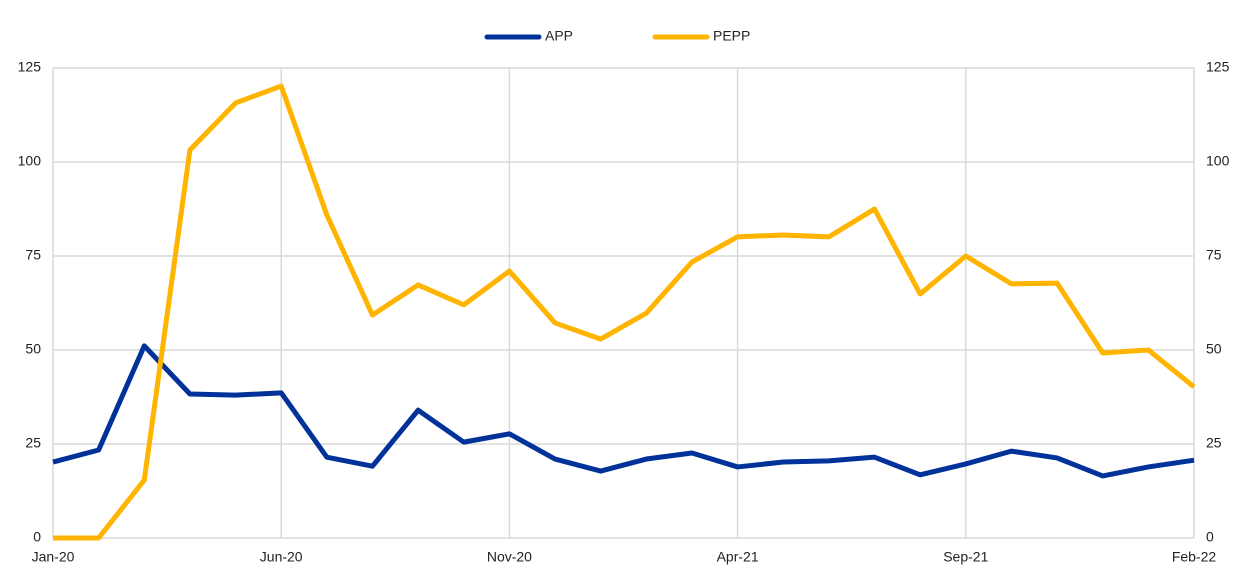 This screenshot has width=1240, height=573. What do you see at coordinates (281, 557) in the screenshot?
I see `x-tick-label: Jun-20` at bounding box center [281, 557].